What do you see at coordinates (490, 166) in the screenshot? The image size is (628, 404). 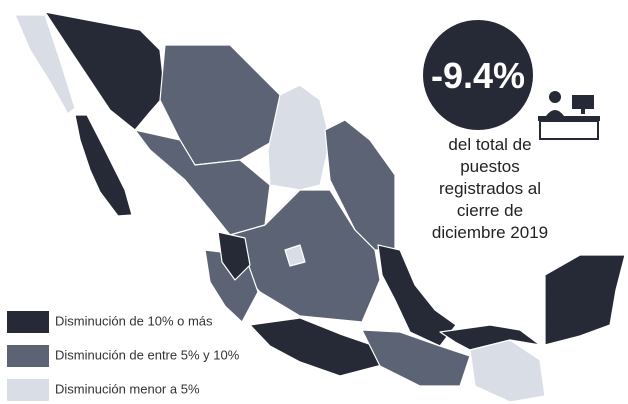 I see `caption-line: puestos` at bounding box center [490, 166].